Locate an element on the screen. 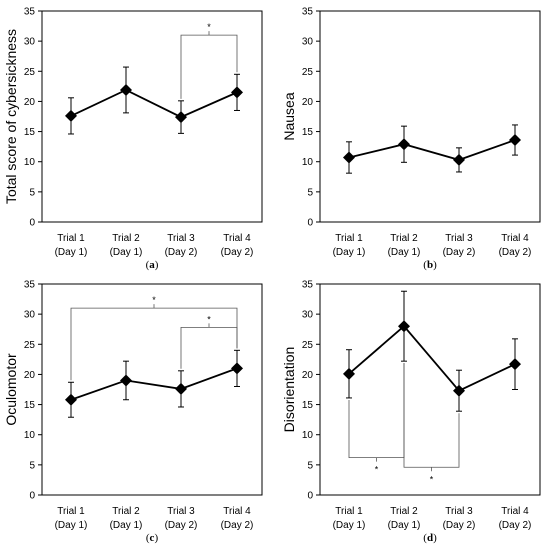 Image resolution: width=548 pixels, height=550 pixels. y-axis-label: Disorientation is located at coordinates (289, 390).